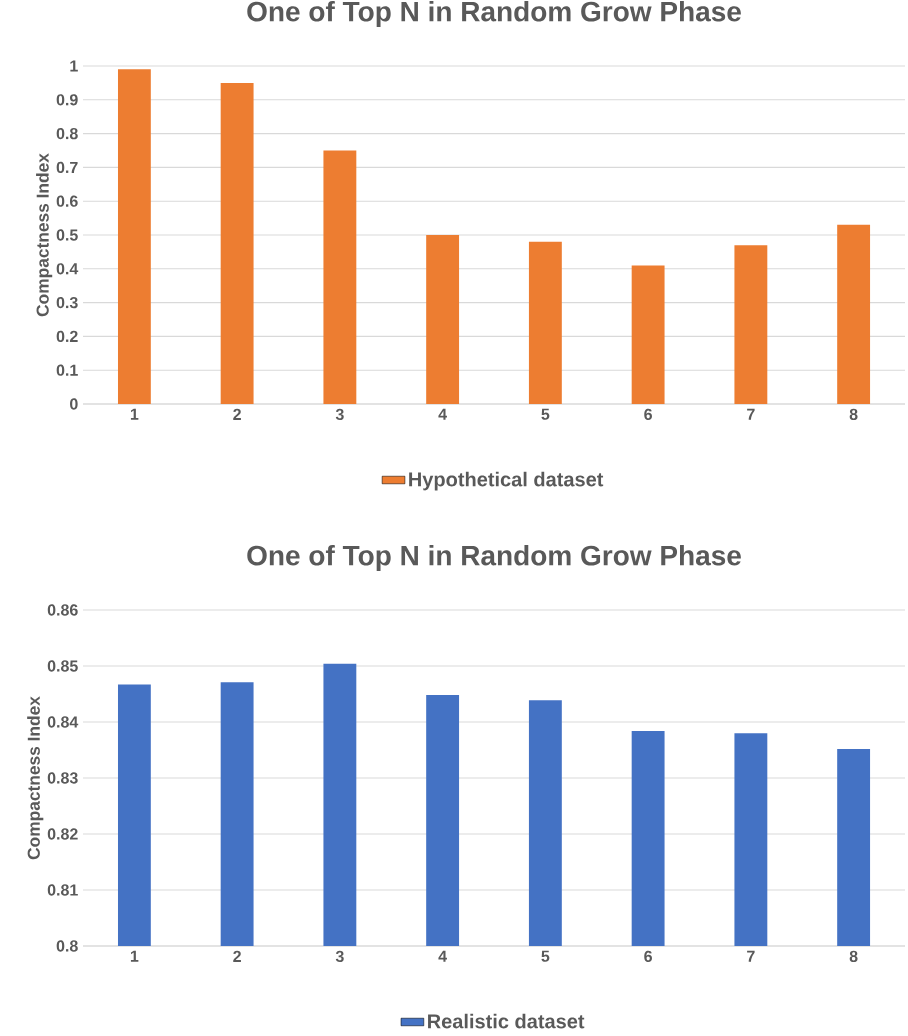 The height and width of the screenshot is (1036, 908). I want to click on y-tick-label: 0.83, so click(62, 778).